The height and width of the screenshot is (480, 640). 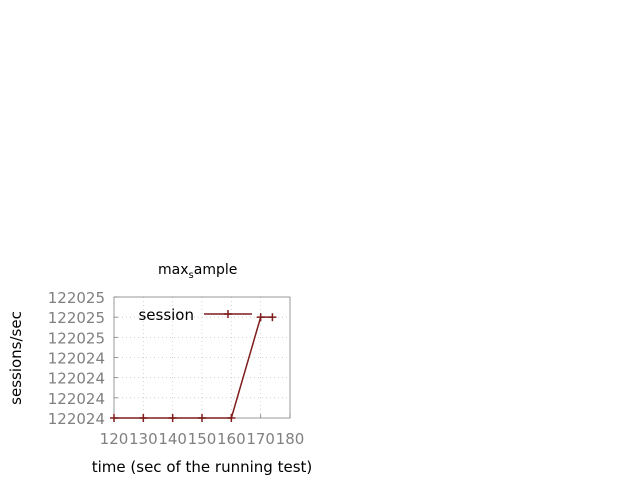 I want to click on legend: session, so click(x=195, y=315).